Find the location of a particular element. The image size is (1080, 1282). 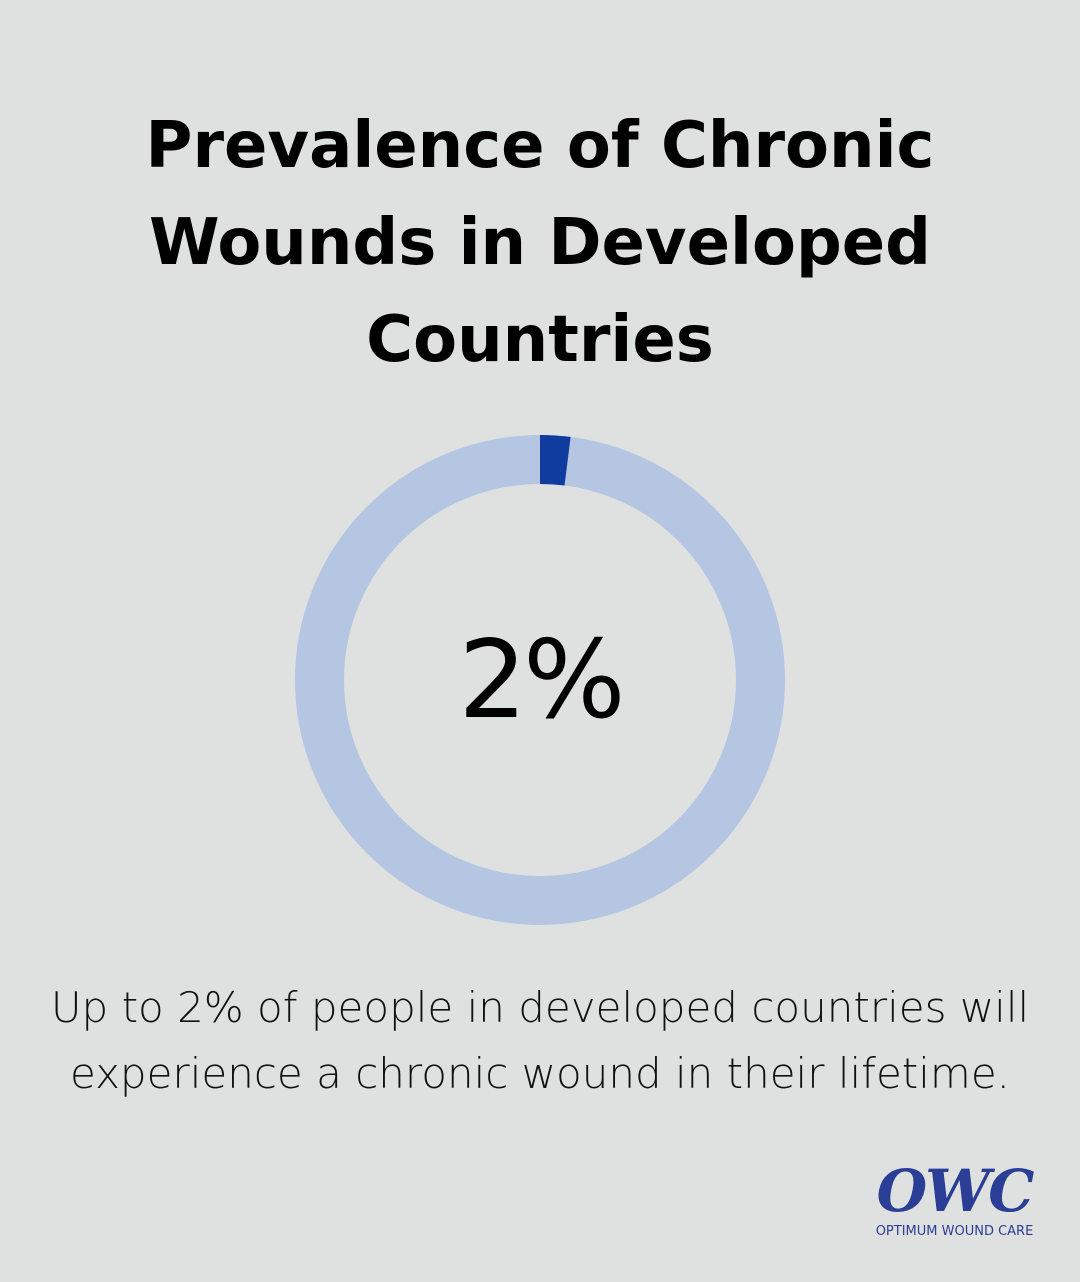

donut-center-value: 2% is located at coordinates (541, 680).